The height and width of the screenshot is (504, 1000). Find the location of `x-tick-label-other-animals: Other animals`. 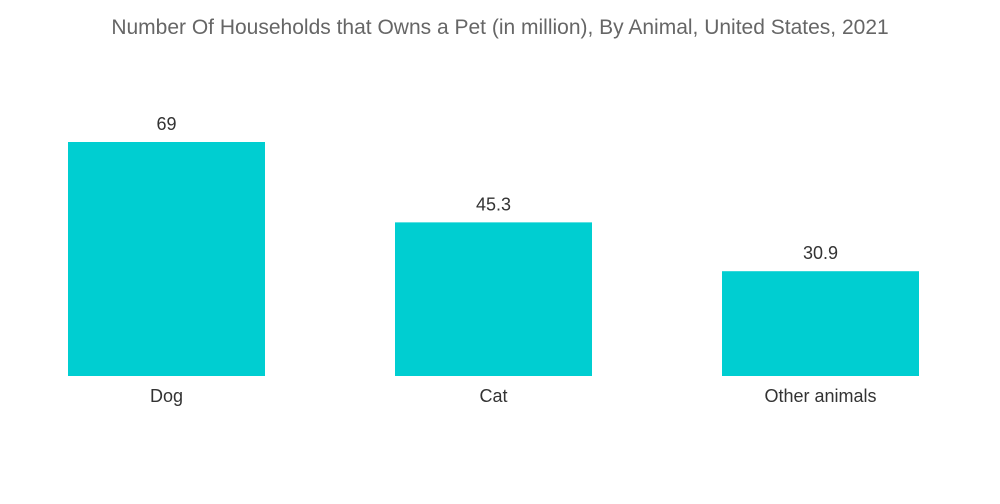

x-tick-label-other-animals: Other animals is located at coordinates (820, 396).